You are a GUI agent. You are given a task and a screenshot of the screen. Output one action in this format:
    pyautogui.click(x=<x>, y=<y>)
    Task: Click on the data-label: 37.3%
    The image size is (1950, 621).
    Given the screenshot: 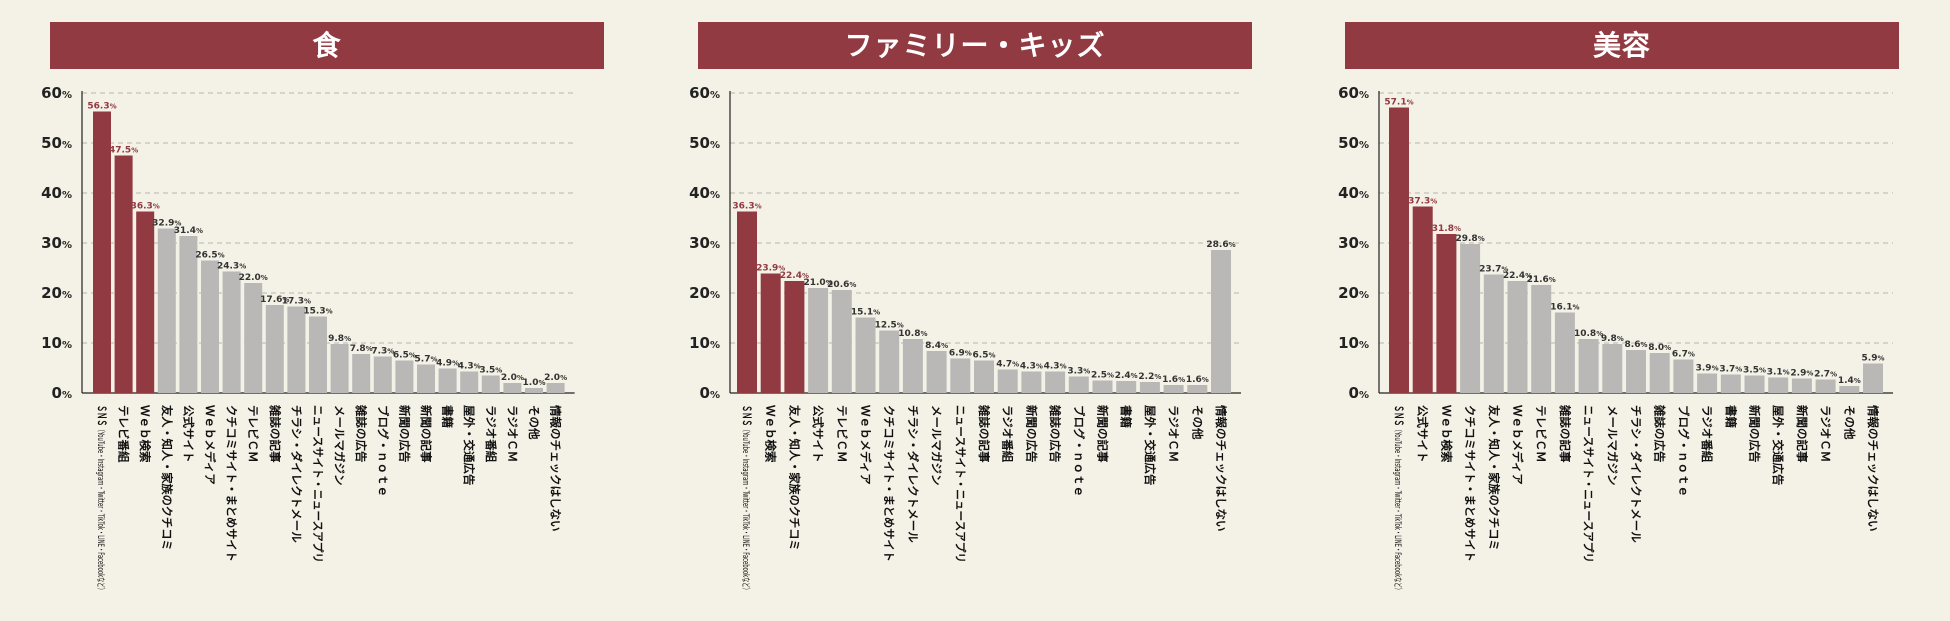 What is the action you would take?
    pyautogui.click(x=1422, y=202)
    